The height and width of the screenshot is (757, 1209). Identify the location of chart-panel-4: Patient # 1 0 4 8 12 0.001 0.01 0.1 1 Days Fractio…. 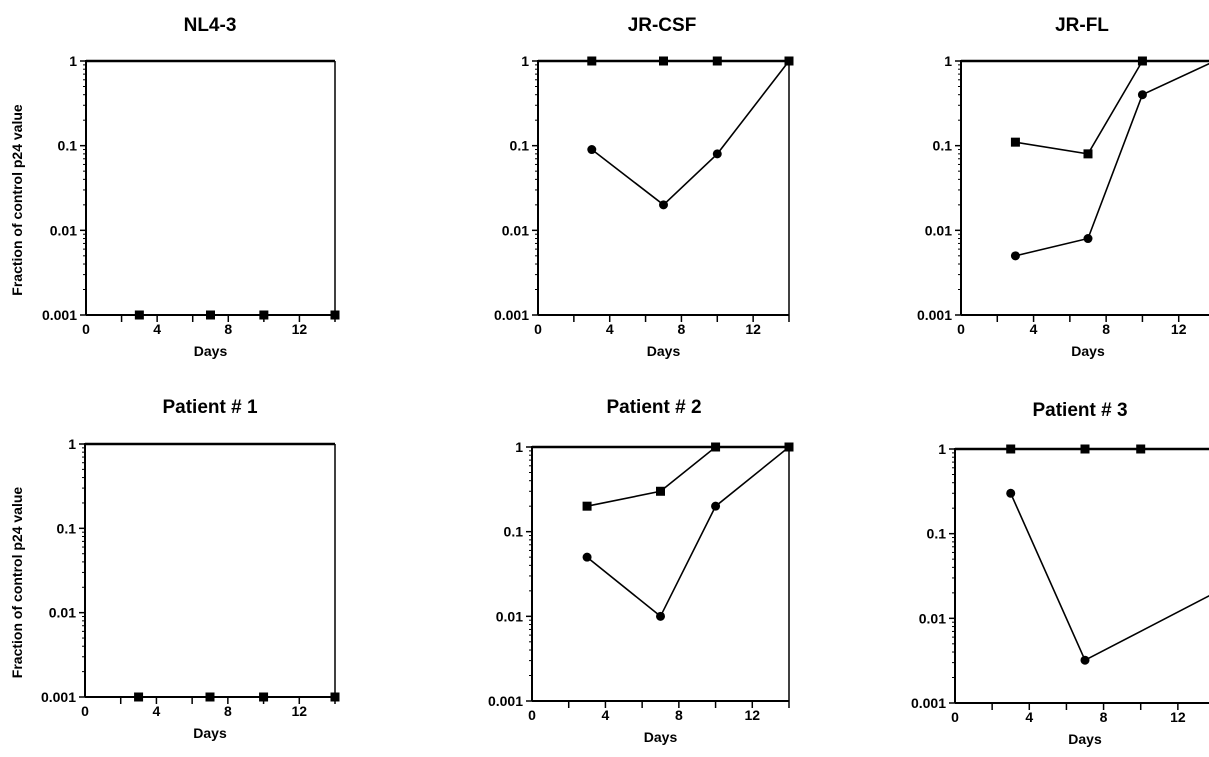
(174, 569).